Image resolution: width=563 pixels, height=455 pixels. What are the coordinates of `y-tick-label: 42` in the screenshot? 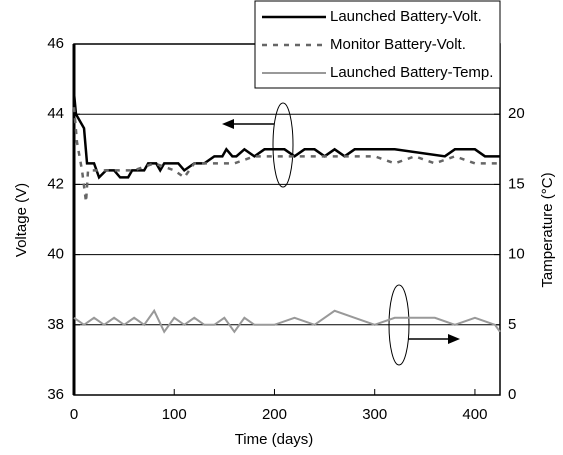 It's located at (55, 183).